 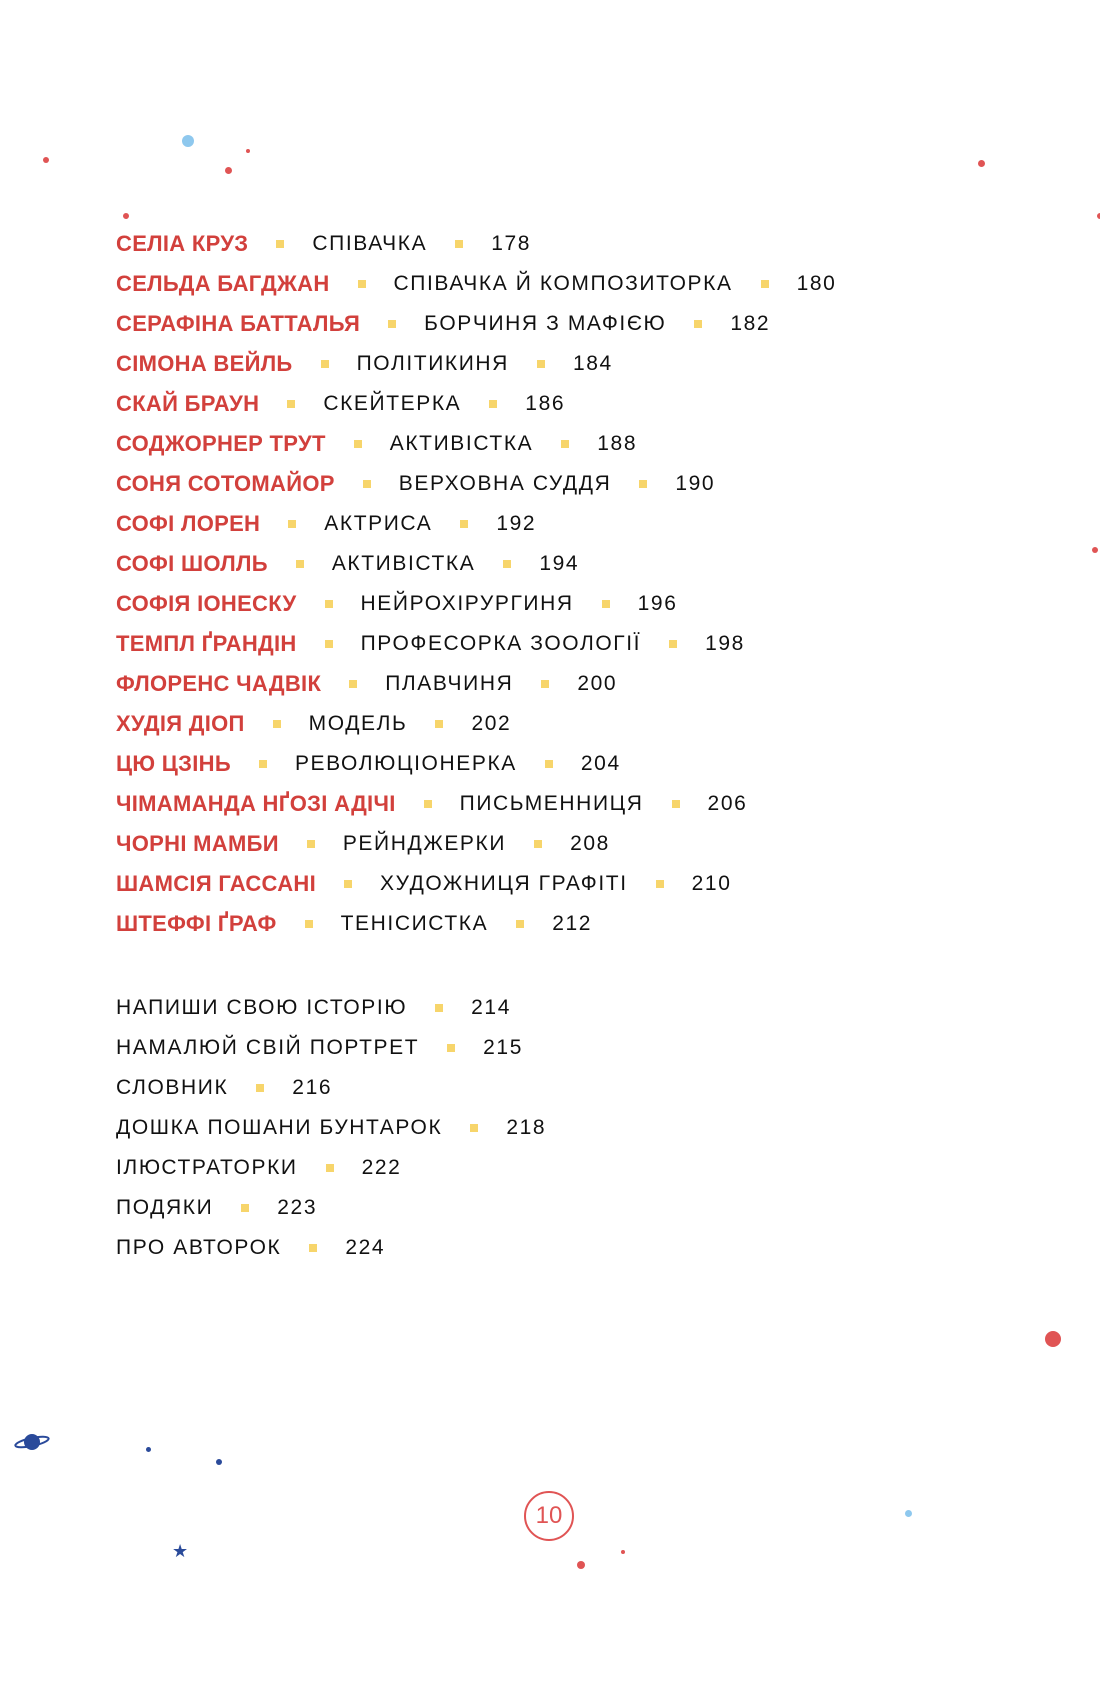 What do you see at coordinates (657, 603) in the screenshot?
I see `entry-page-number: 196` at bounding box center [657, 603].